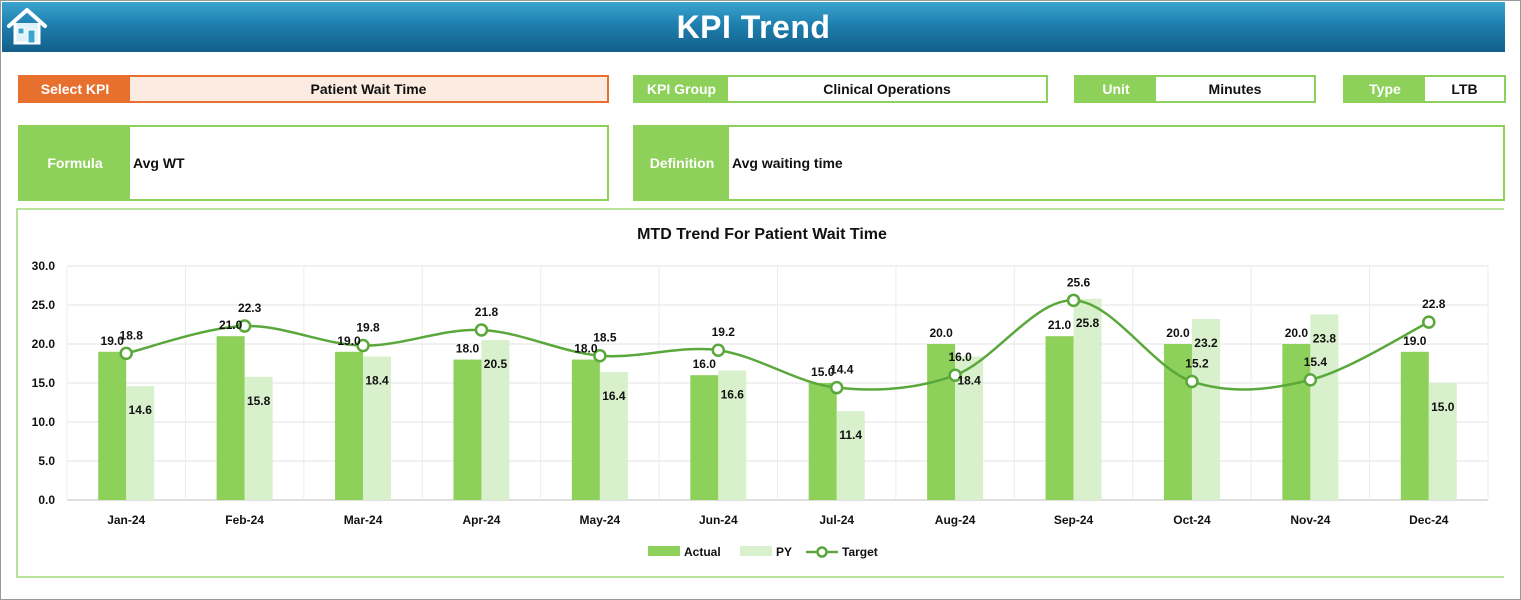  I want to click on py-data-label: 16.4, so click(614, 396).